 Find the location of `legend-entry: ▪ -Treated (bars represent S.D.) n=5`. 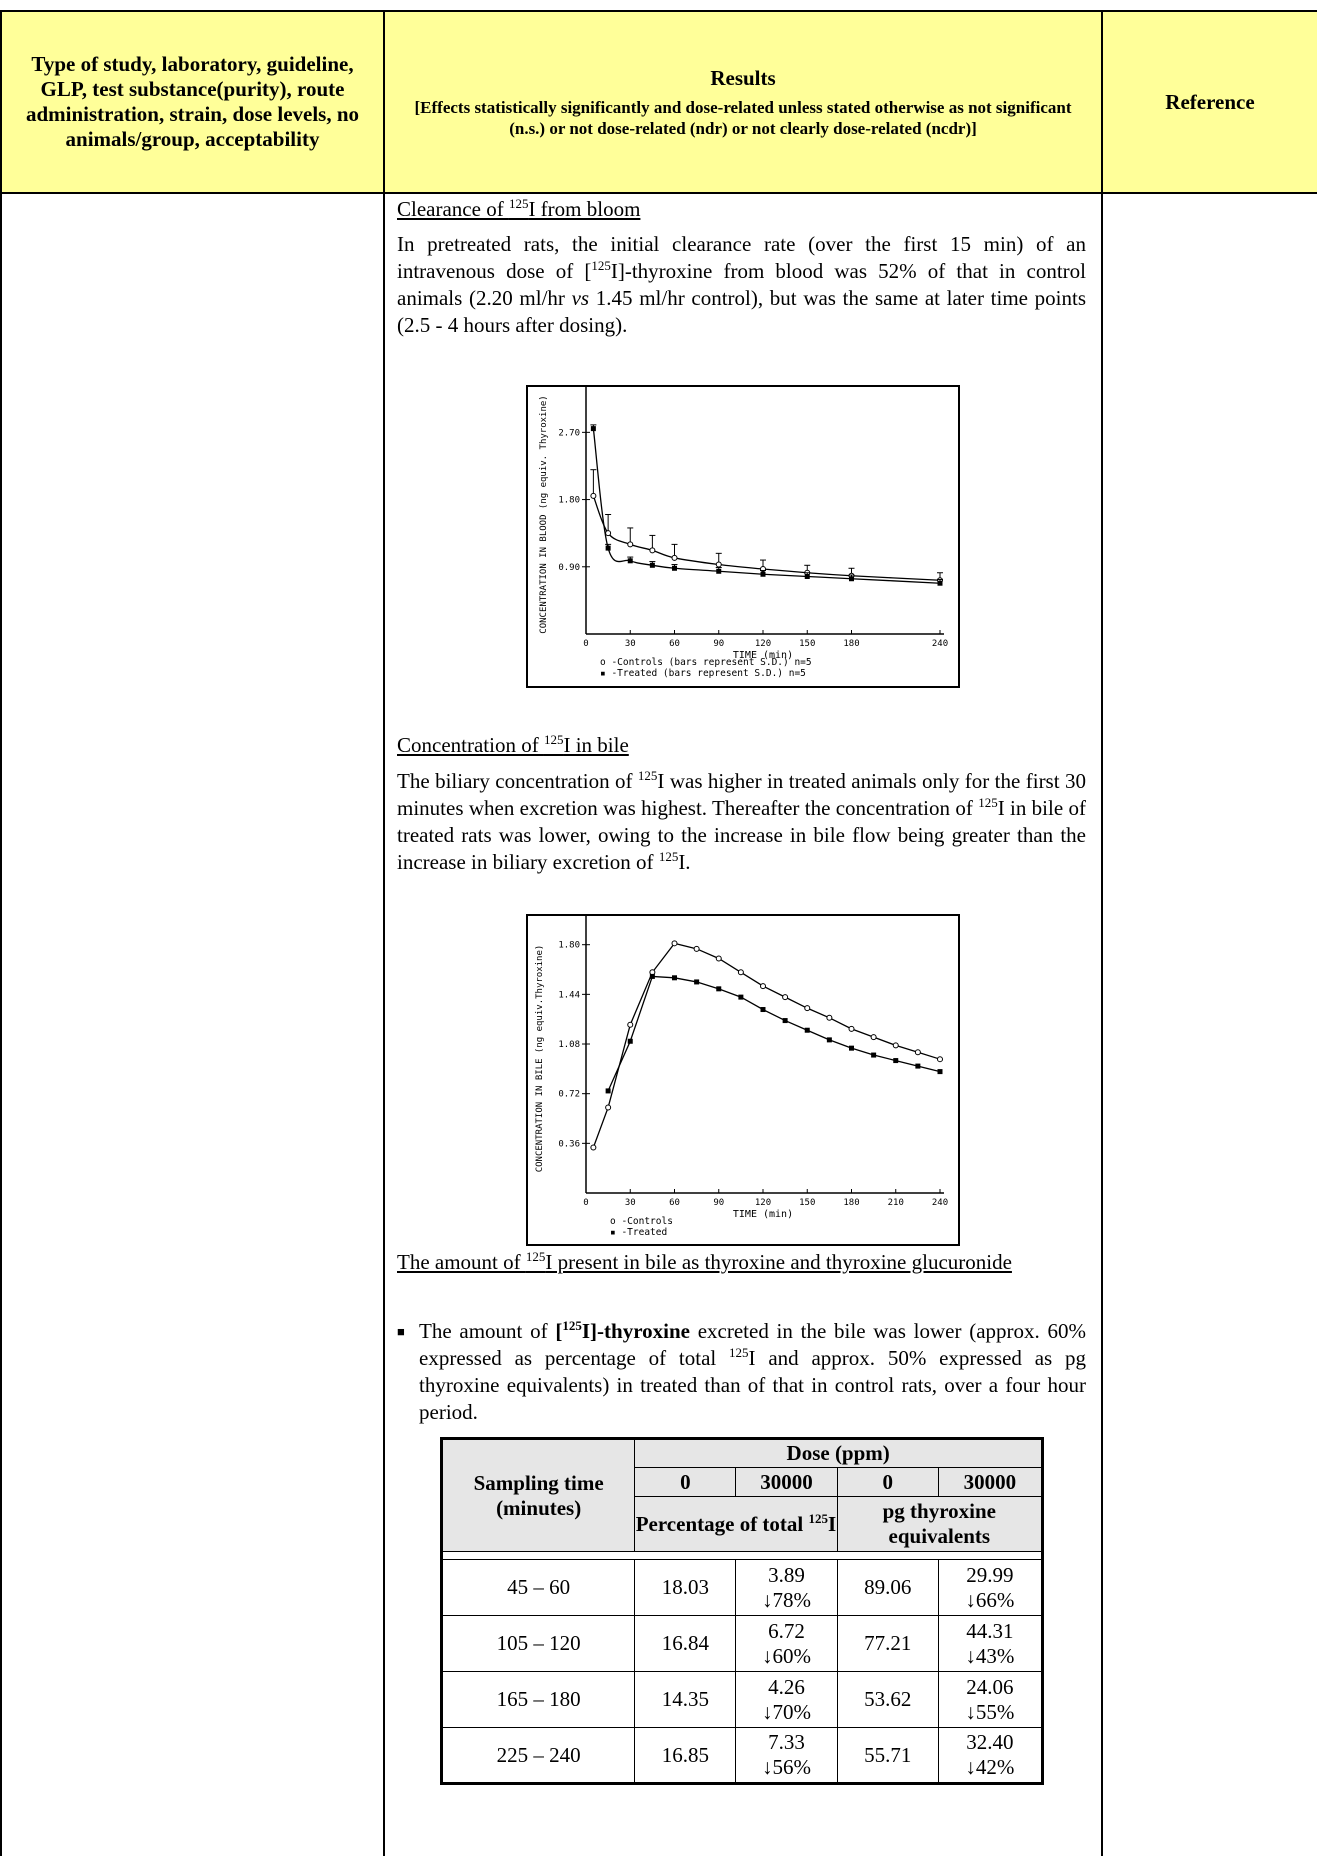

legend-entry: ▪ -Treated (bars represent S.D.) n=5 is located at coordinates (703, 673).